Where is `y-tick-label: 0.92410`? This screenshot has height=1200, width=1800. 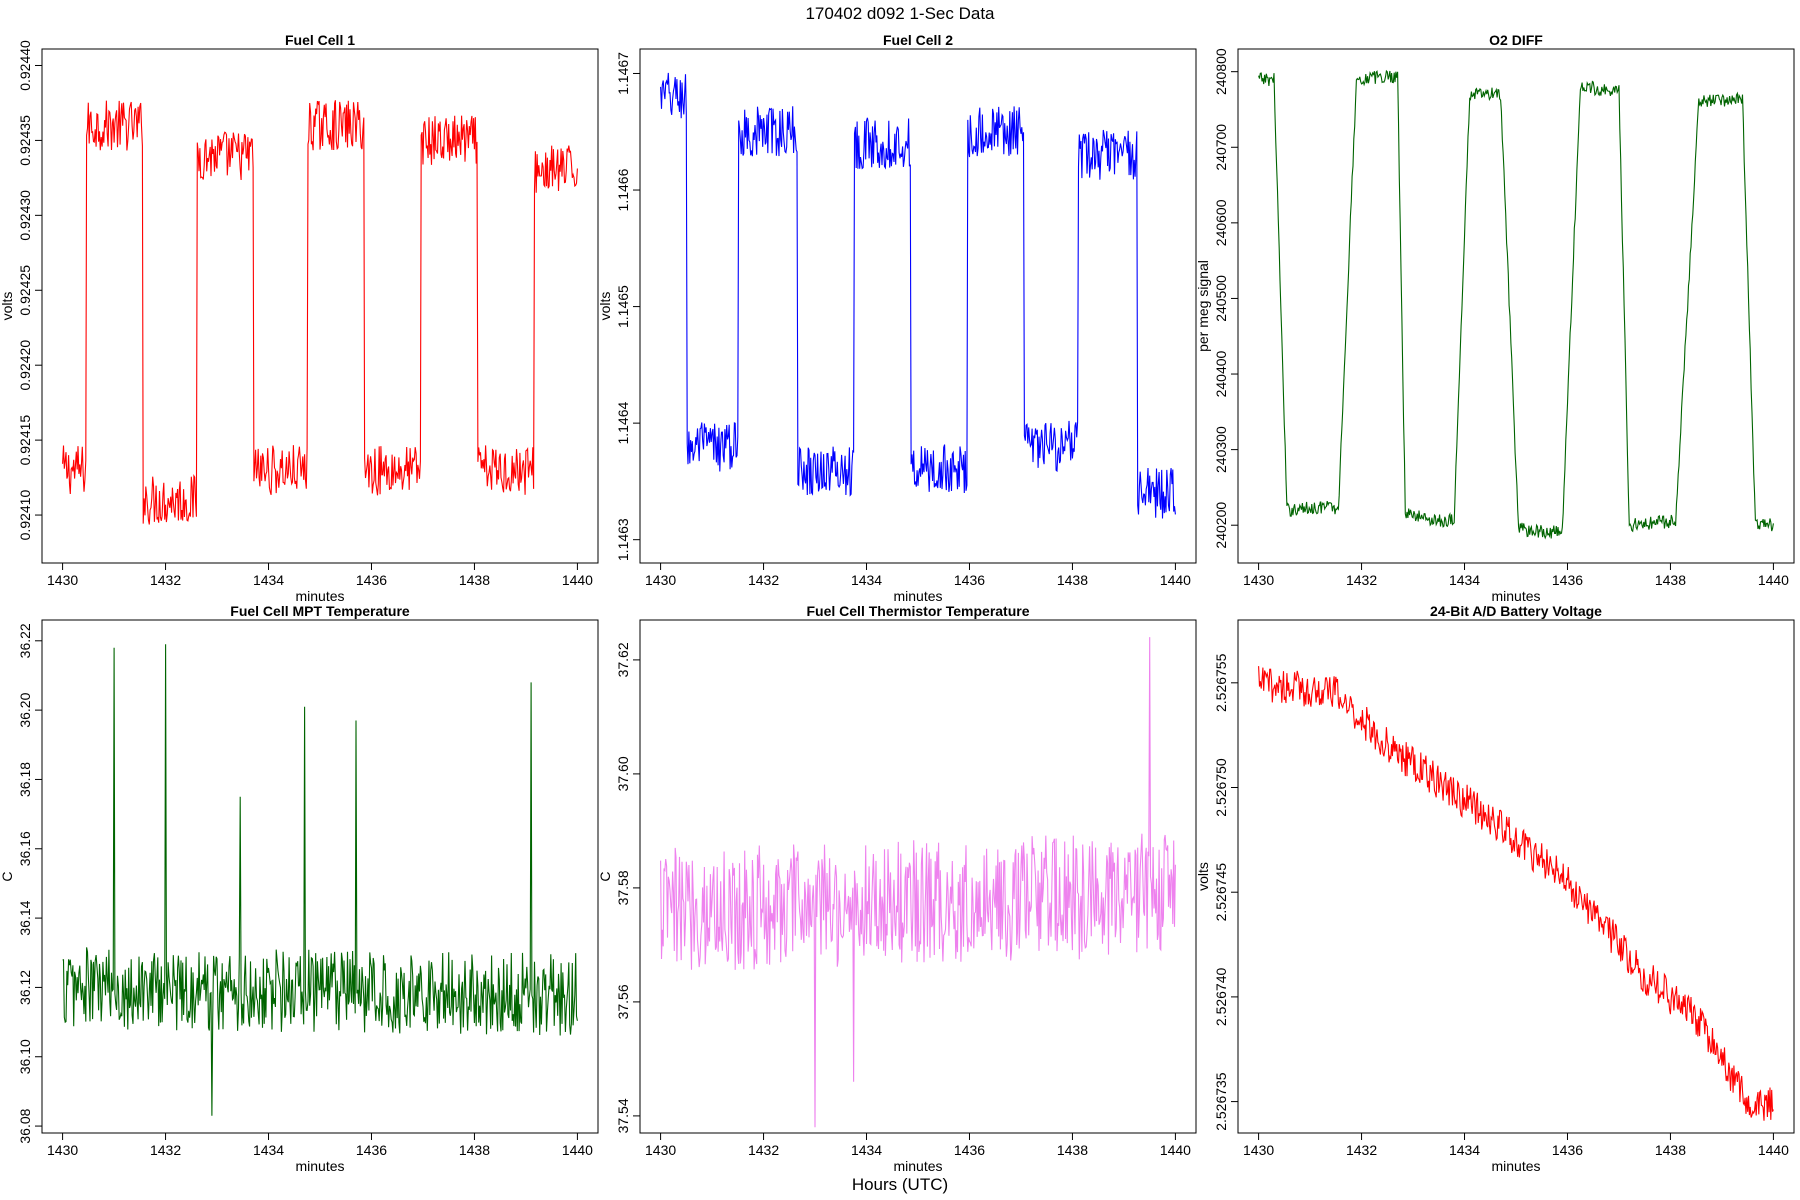
y-tick-label: 0.92410 is located at coordinates (25, 515).